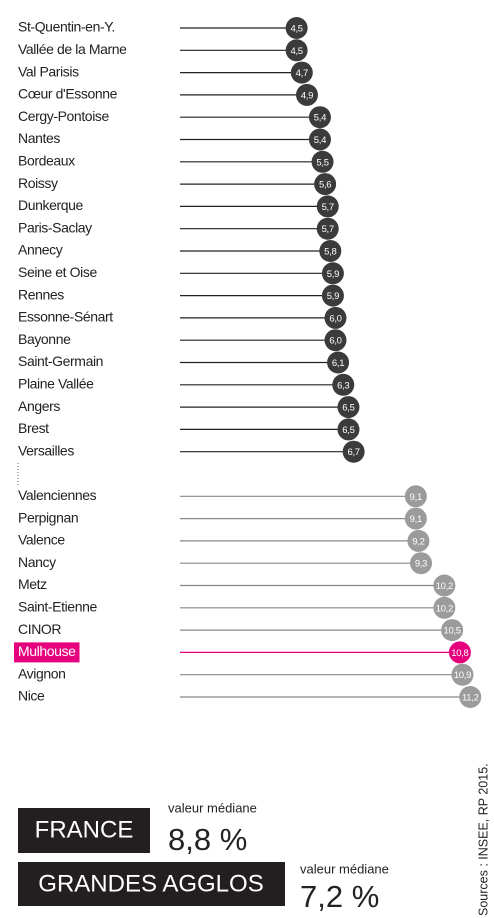 This screenshot has width=494, height=918. I want to click on value-label: 6,7, so click(353, 452).